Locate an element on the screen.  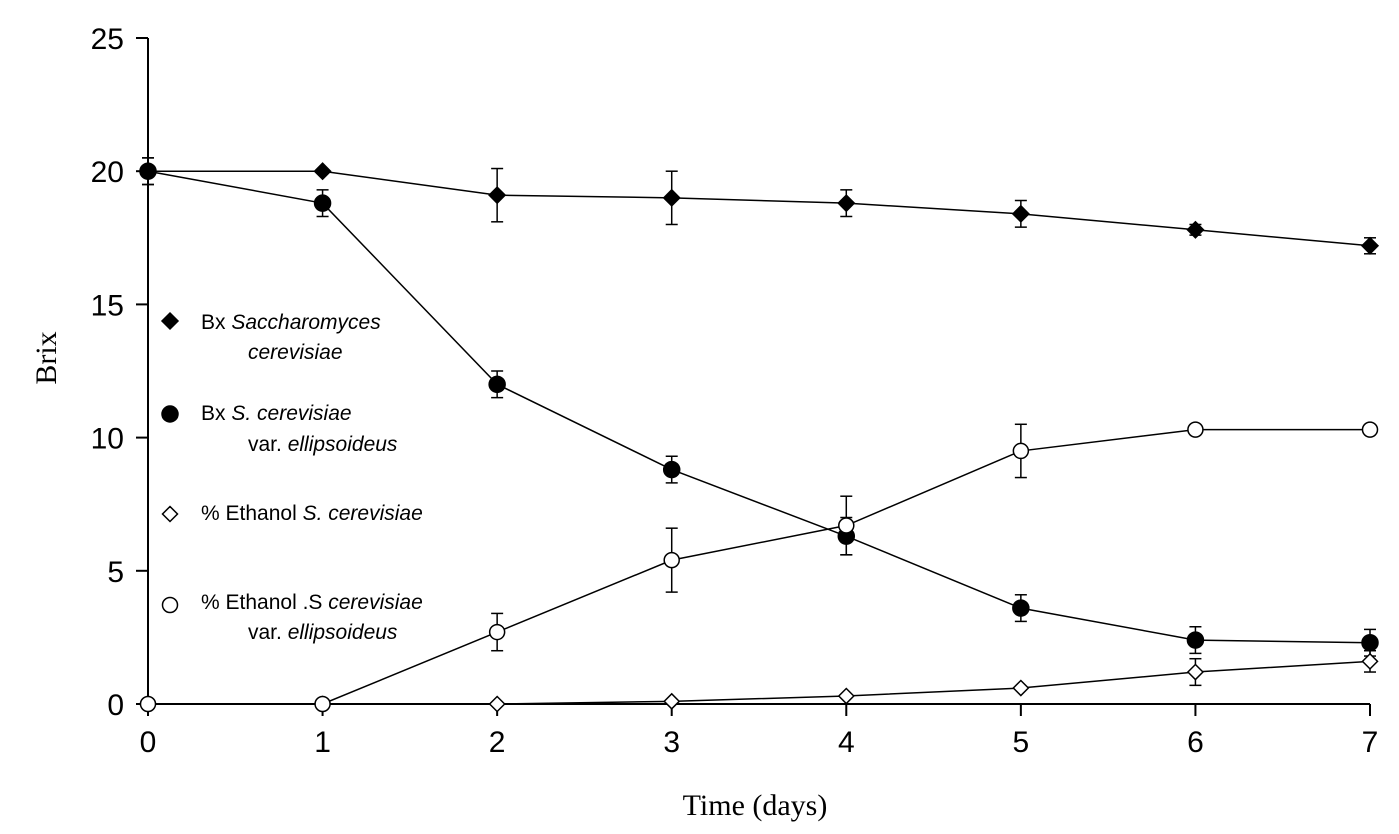
legend-label: Bx Saccharomyces is located at coordinates (291, 322).